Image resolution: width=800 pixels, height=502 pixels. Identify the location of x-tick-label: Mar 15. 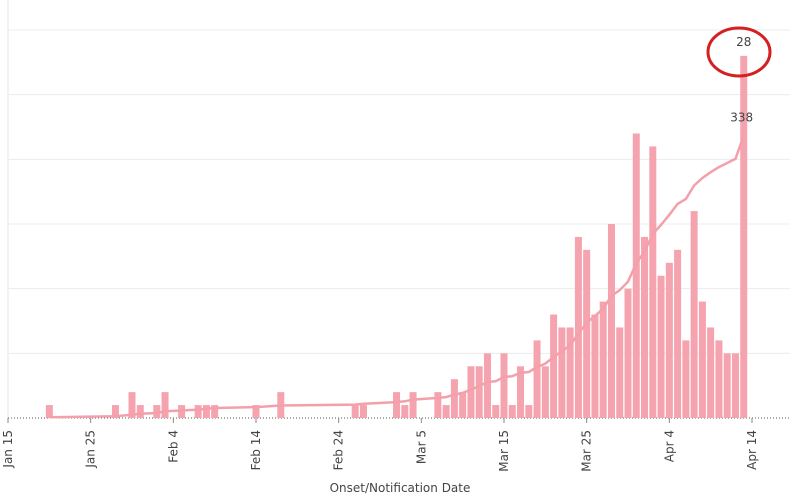
(504, 451).